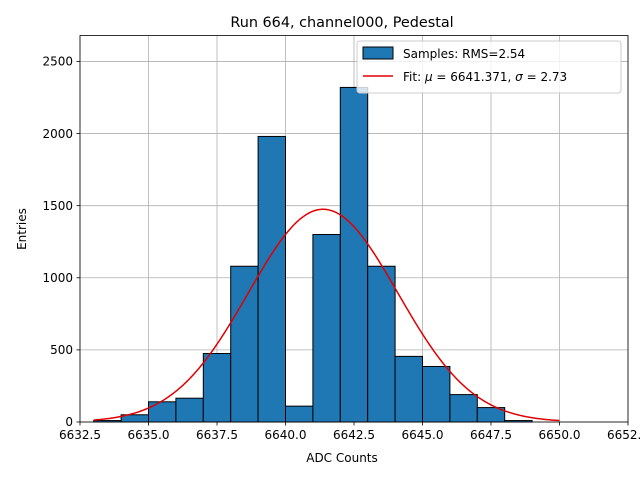  Describe the element at coordinates (61, 242) in the screenshot. I see `y-axis: 0 500 1000 1500 2000 2500` at that location.